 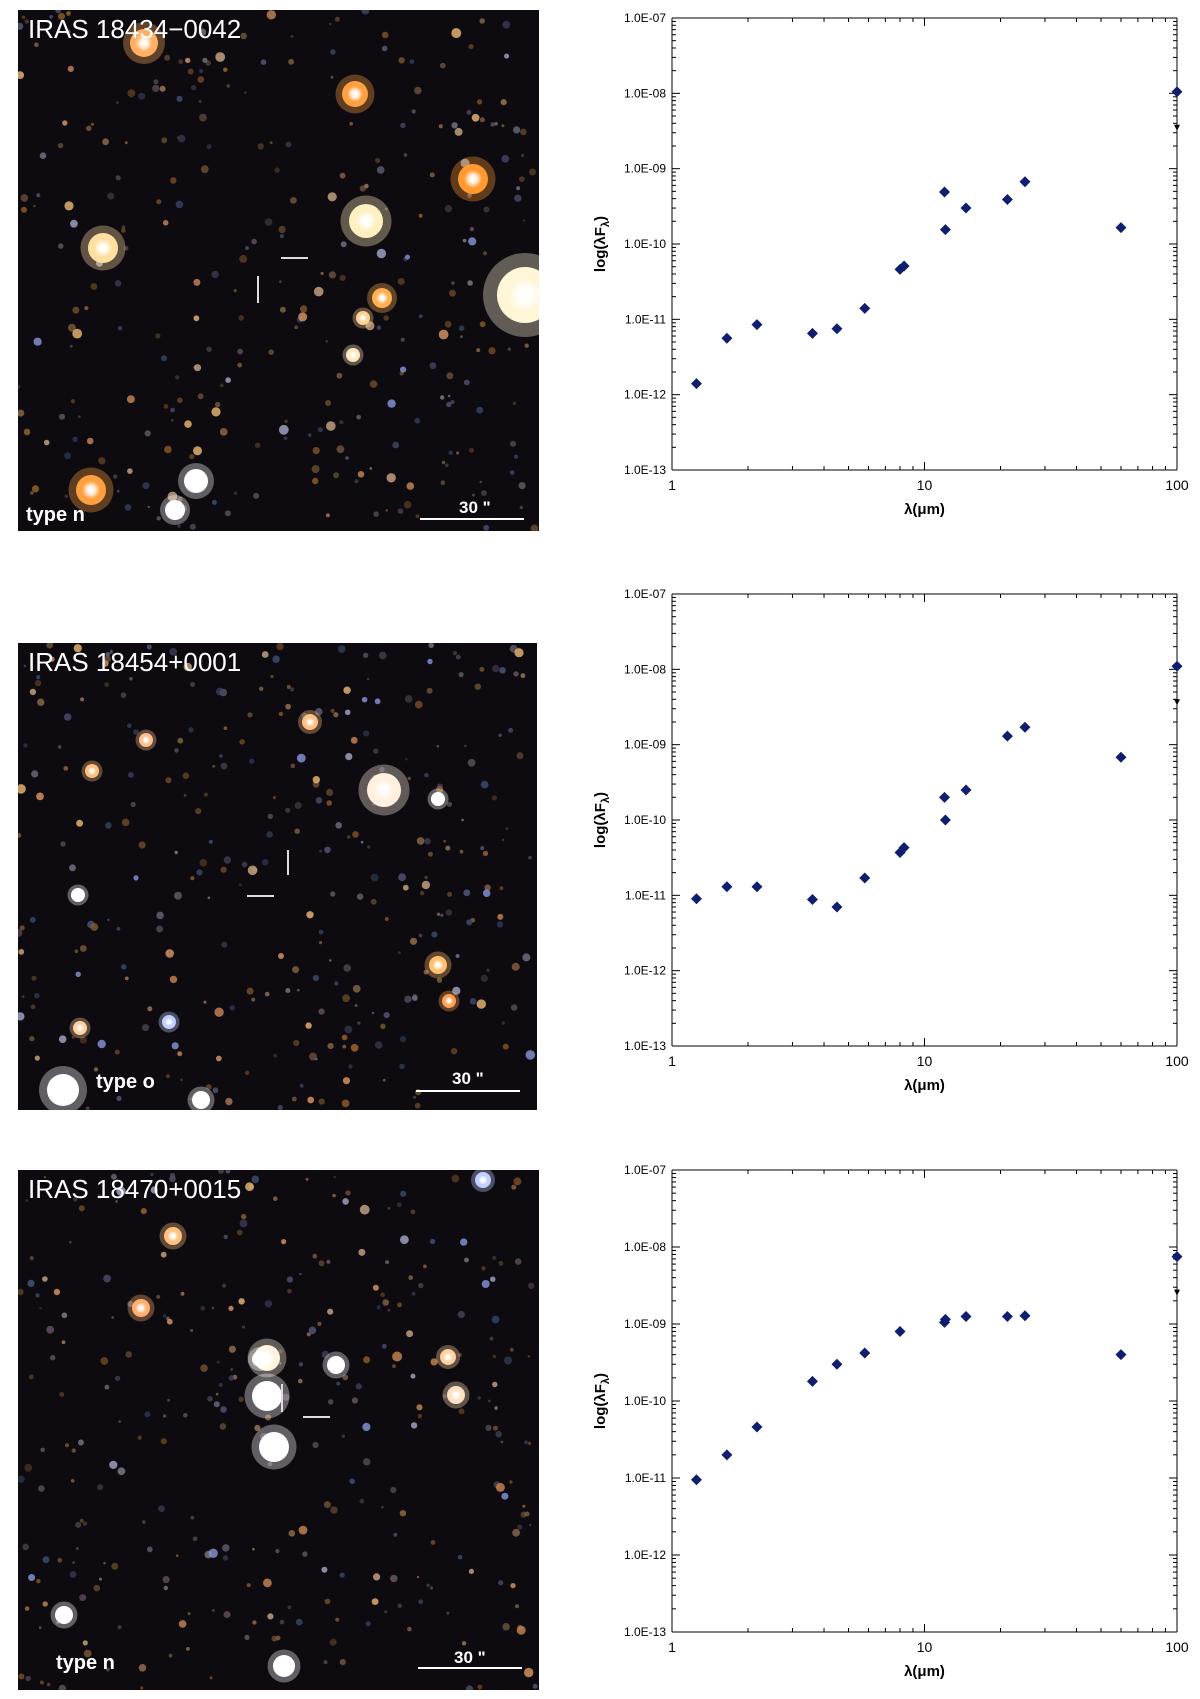 I want to click on y-axis-label: log(λFλ), so click(x=602, y=244).